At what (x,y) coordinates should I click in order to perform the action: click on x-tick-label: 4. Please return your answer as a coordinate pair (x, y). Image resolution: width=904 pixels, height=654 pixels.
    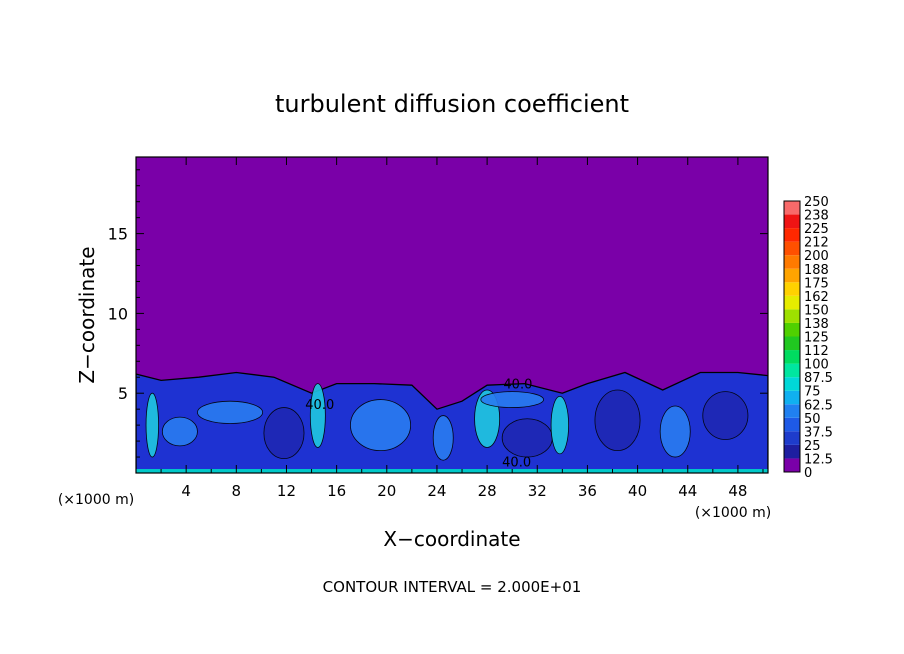
    Looking at the image, I should click on (186, 491).